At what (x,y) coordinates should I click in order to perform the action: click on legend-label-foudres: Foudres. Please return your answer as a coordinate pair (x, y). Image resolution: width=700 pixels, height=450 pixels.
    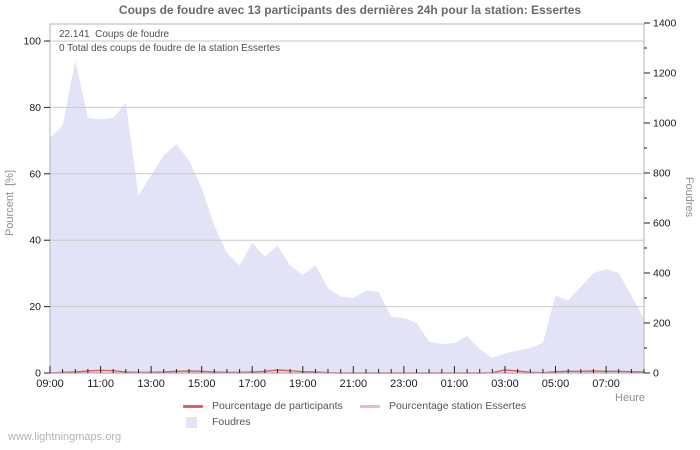
    Looking at the image, I should click on (231, 422).